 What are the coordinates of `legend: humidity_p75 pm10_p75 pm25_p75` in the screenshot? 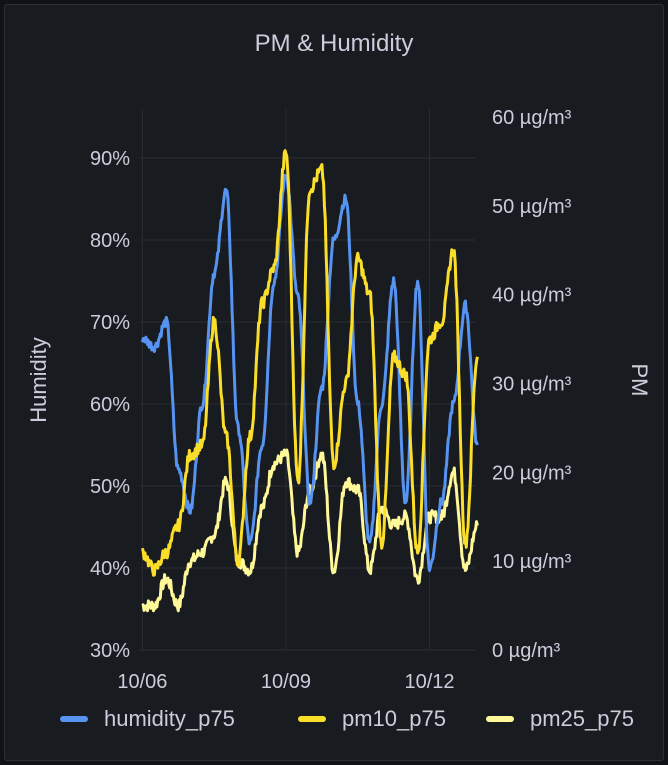 It's located at (334, 722).